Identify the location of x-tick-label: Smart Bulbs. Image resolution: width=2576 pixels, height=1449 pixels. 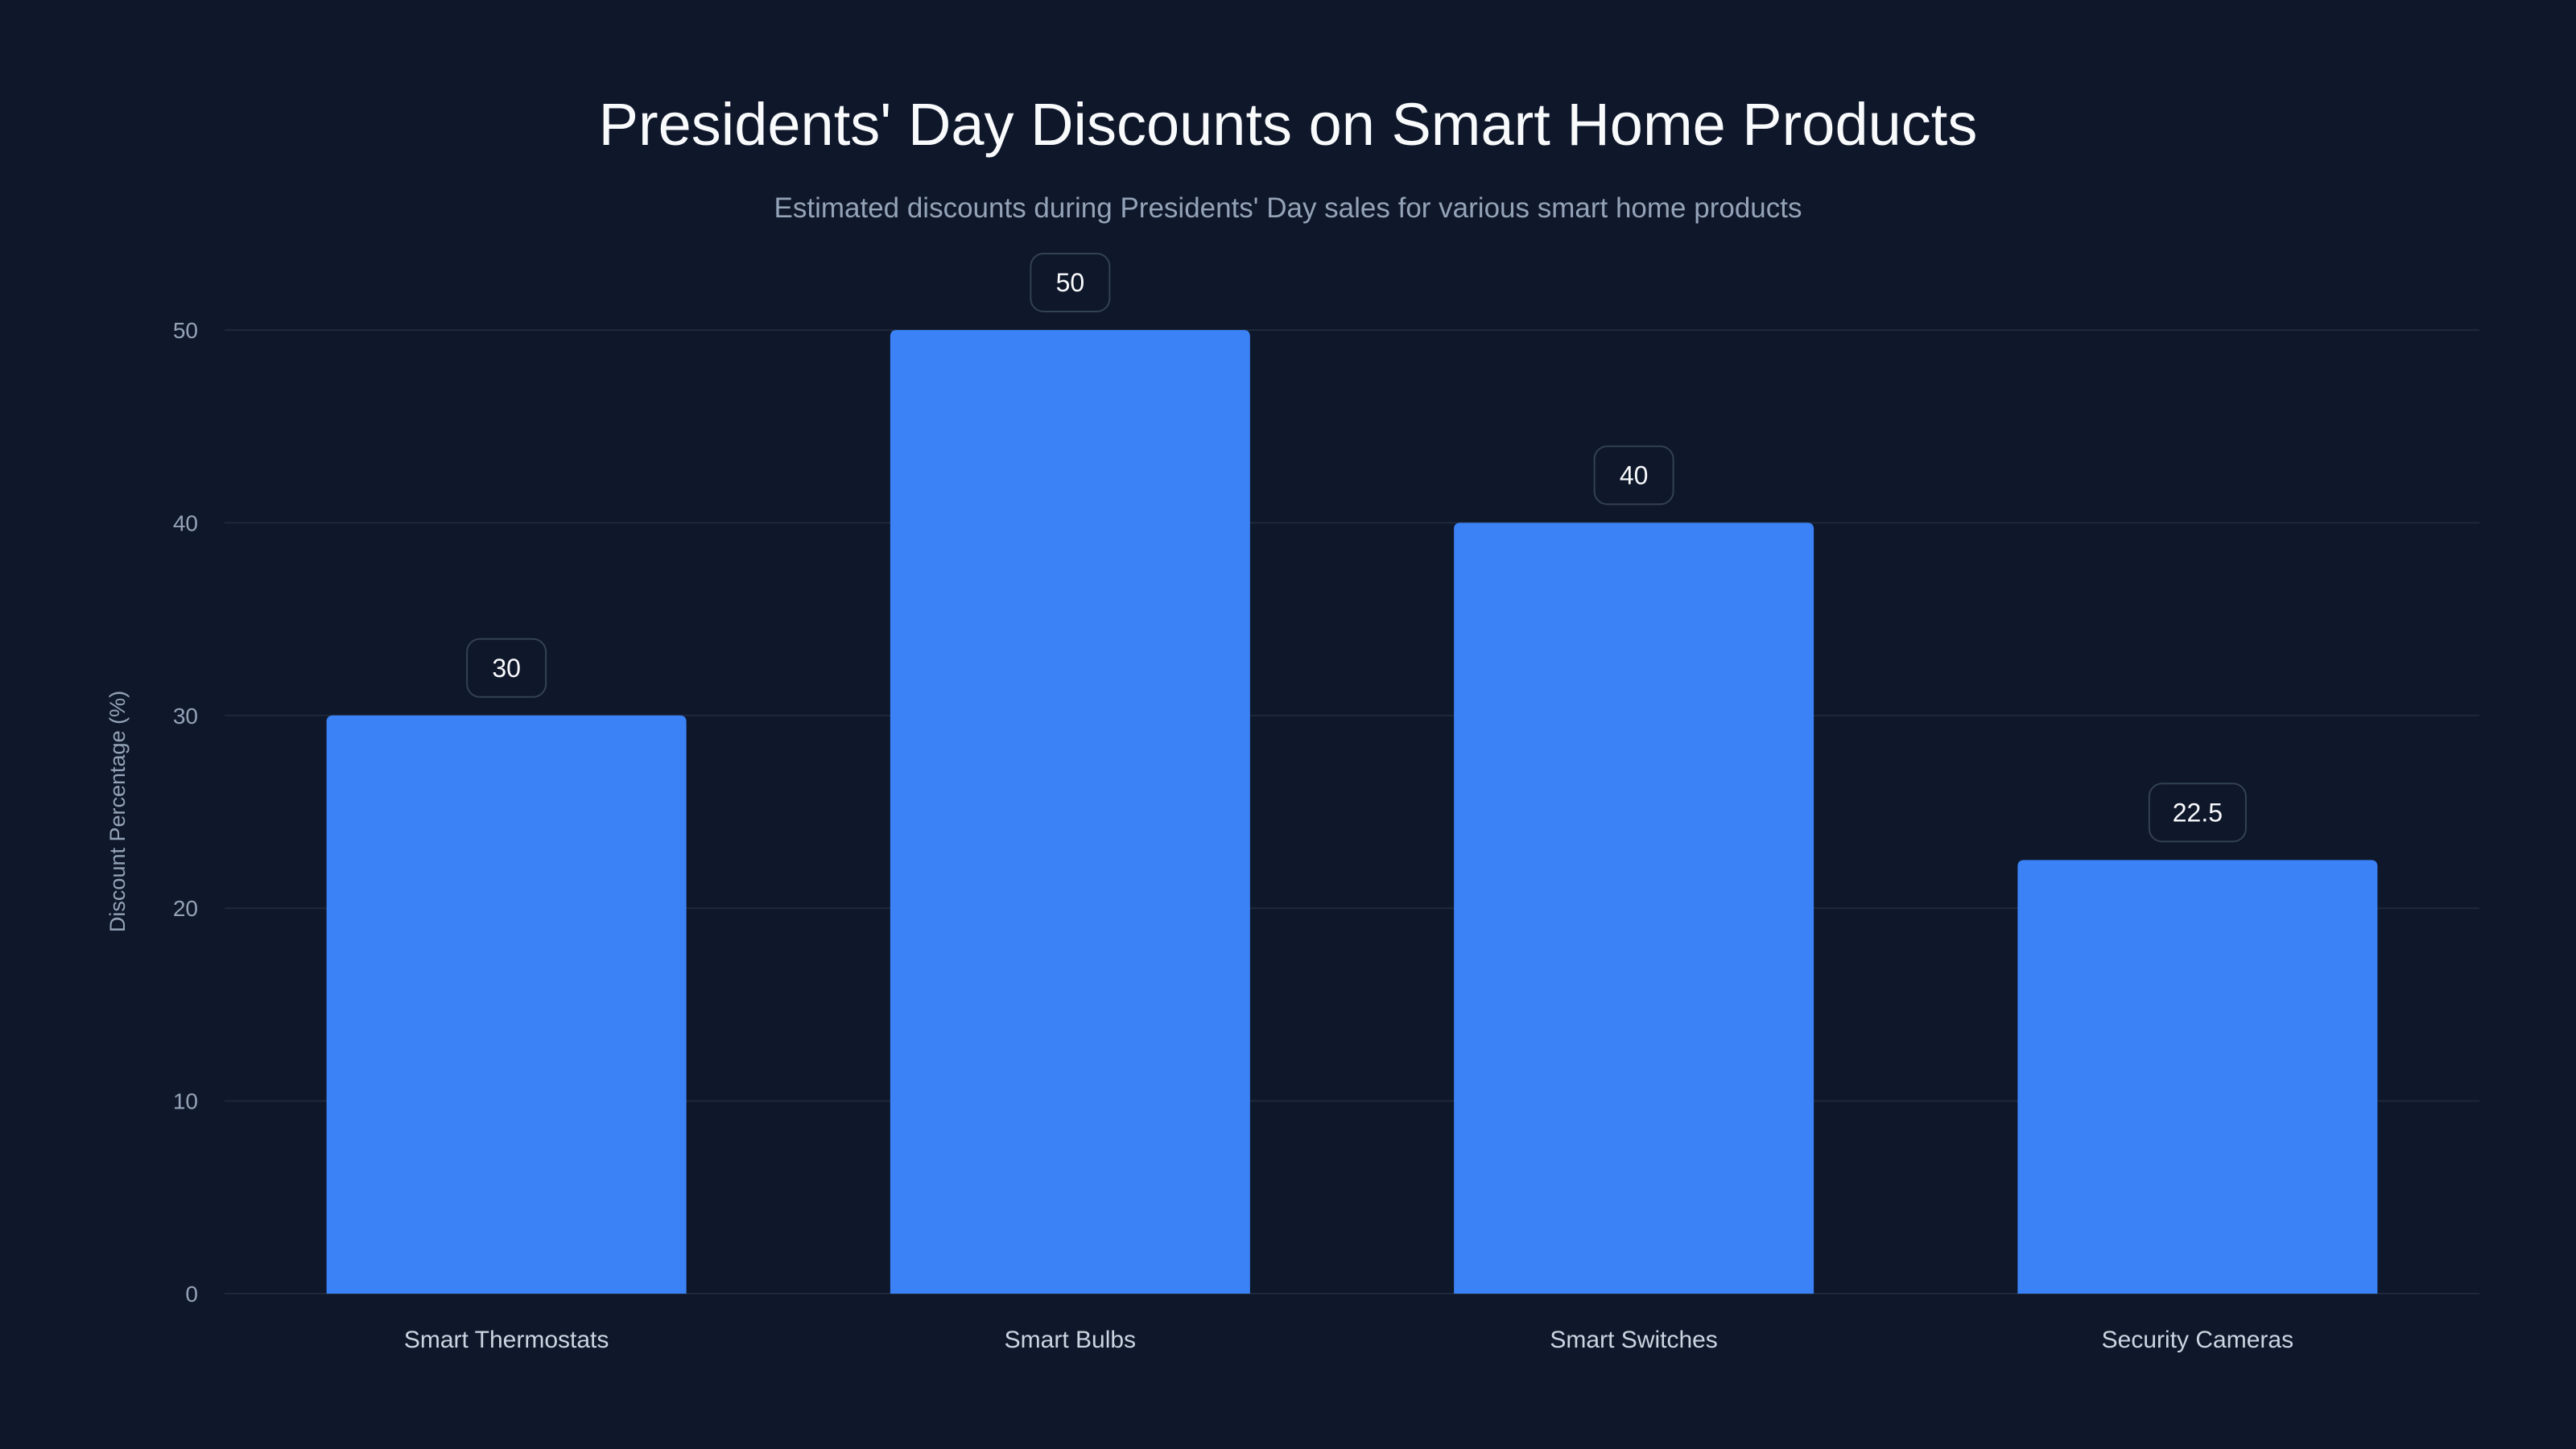
(1070, 1340).